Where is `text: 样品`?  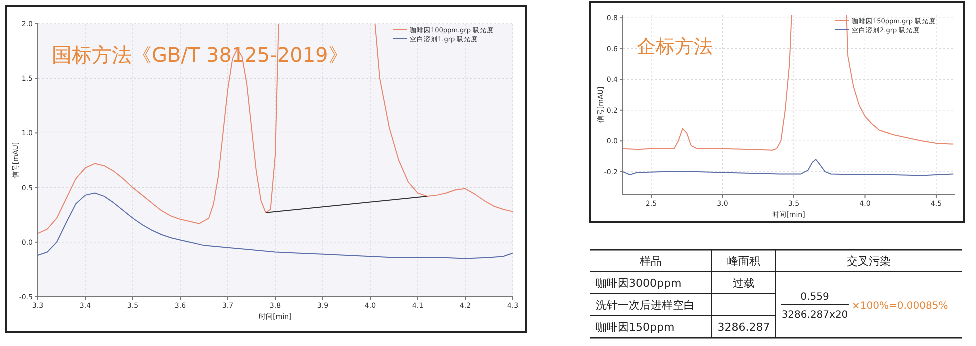 text: 样品 is located at coordinates (651, 261).